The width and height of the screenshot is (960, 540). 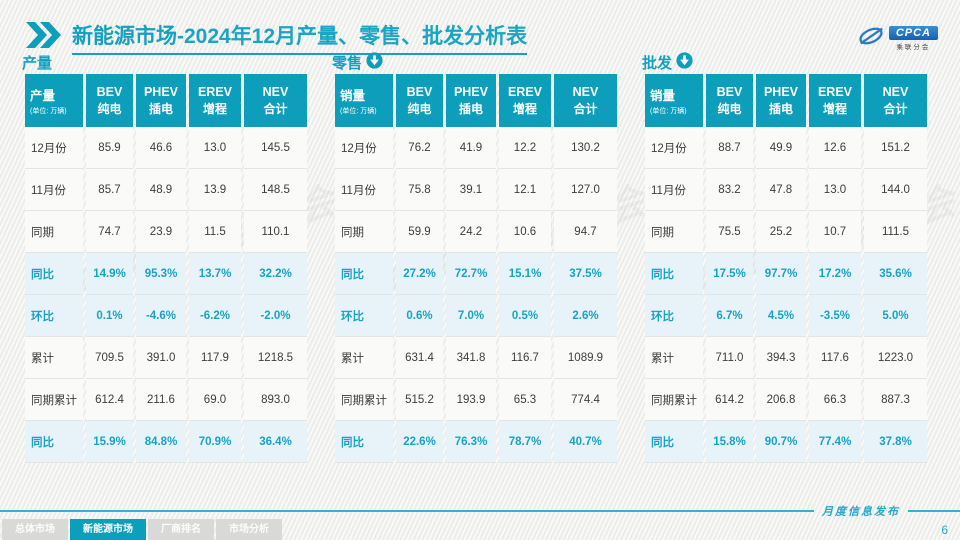 I want to click on value-cell: 37.5%, so click(x=585, y=274).